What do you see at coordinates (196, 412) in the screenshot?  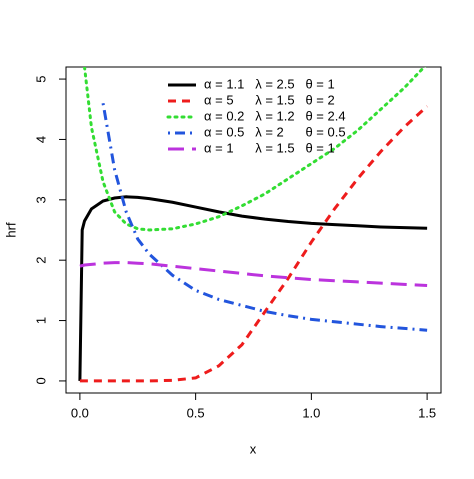 I see `x-tick-label: 0.5` at bounding box center [196, 412].